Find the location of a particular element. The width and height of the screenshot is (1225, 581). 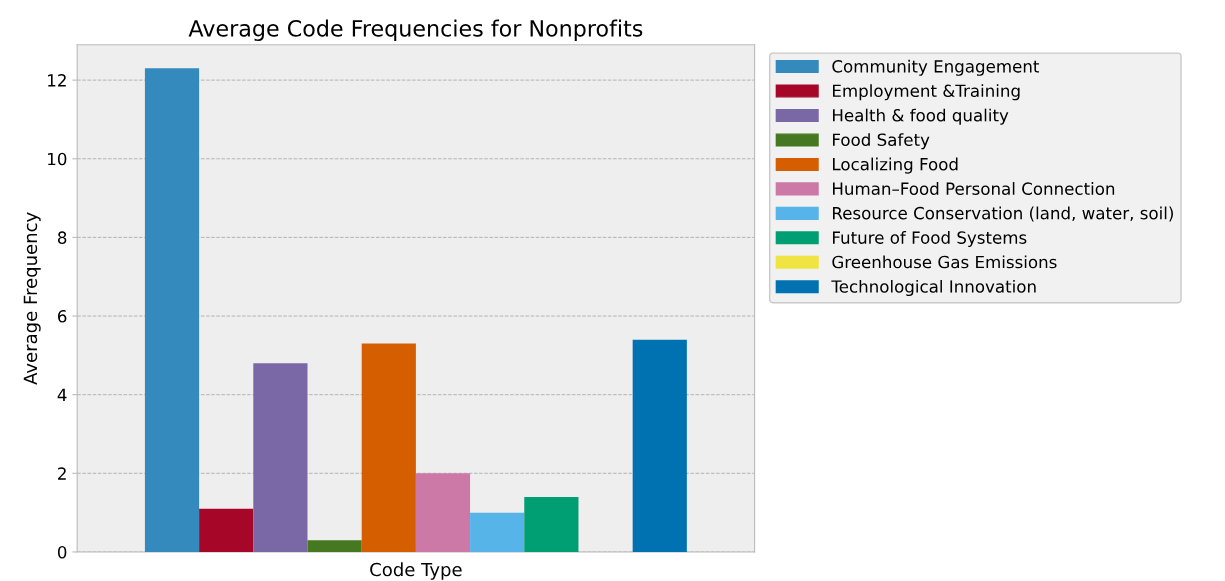

chart-title: Average Code Frequencies for Nonprofits is located at coordinates (415, 30).